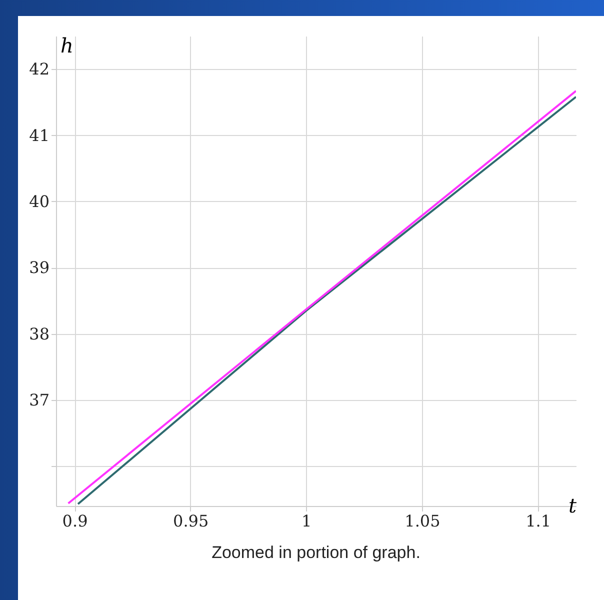  What do you see at coordinates (39, 268) in the screenshot?
I see `y-tick-label: 39` at bounding box center [39, 268].